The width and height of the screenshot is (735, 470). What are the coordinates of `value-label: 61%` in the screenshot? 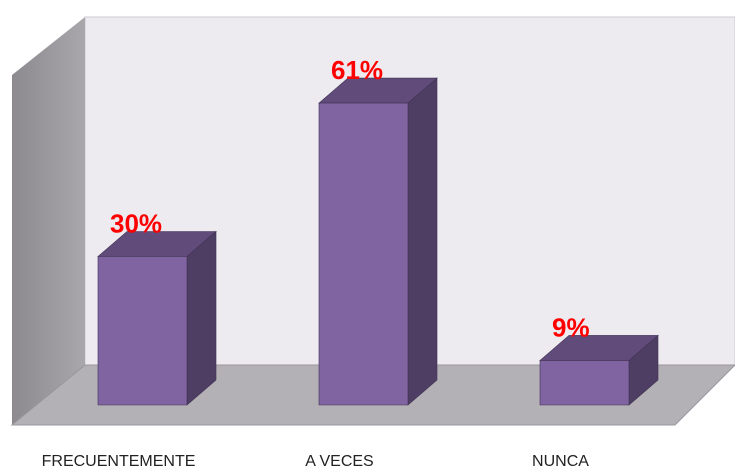 It's located at (357, 70).